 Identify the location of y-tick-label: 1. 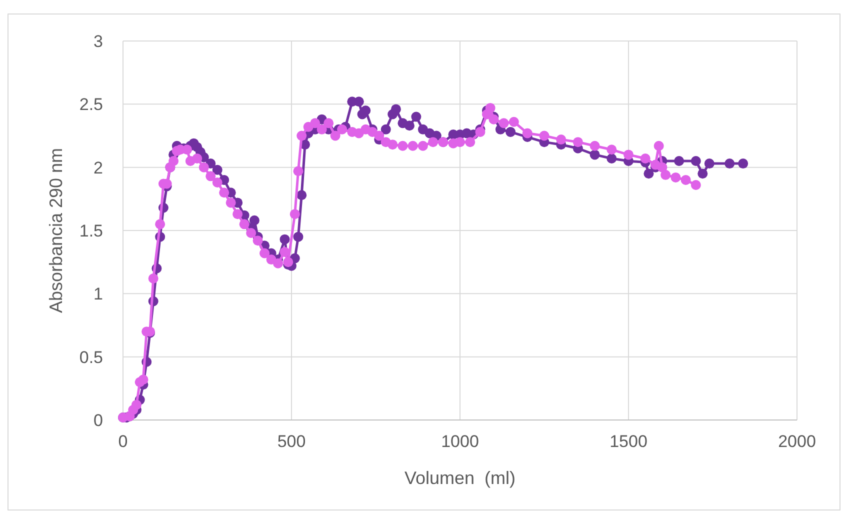
(98, 294).